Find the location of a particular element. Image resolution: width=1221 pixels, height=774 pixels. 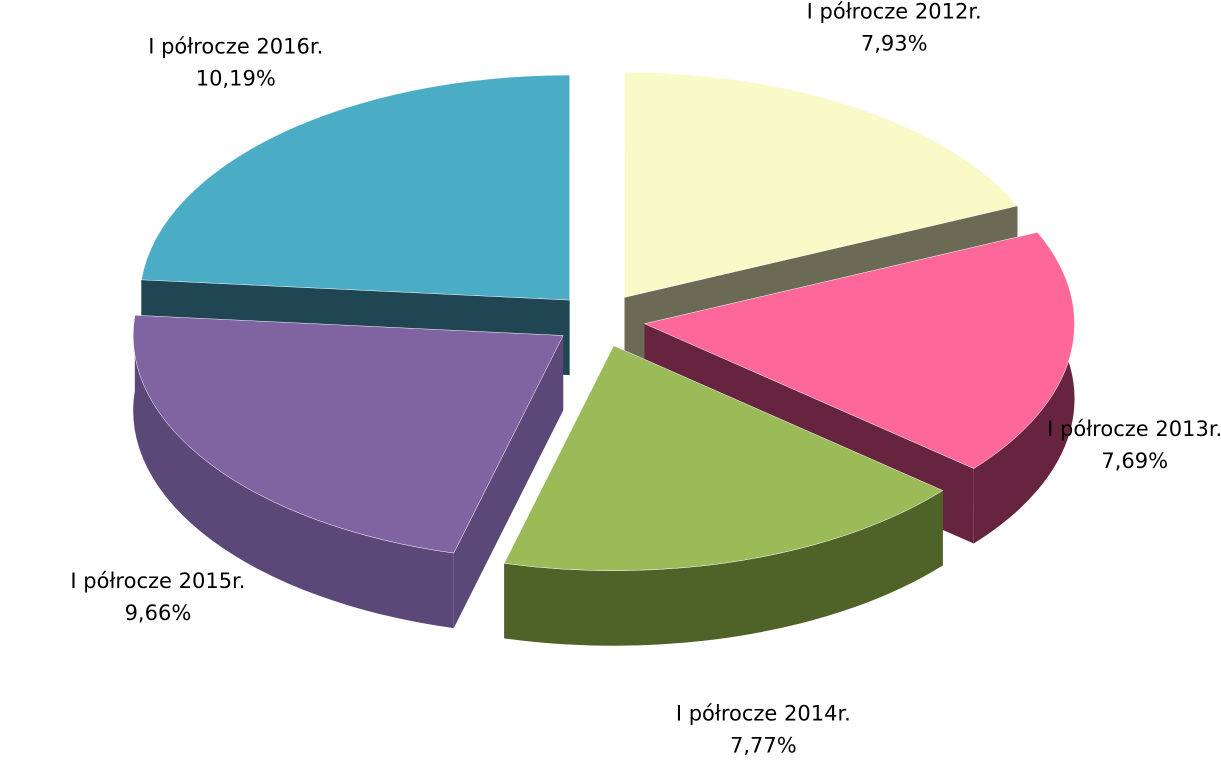

slice-value-label: 7,77% is located at coordinates (763, 746).